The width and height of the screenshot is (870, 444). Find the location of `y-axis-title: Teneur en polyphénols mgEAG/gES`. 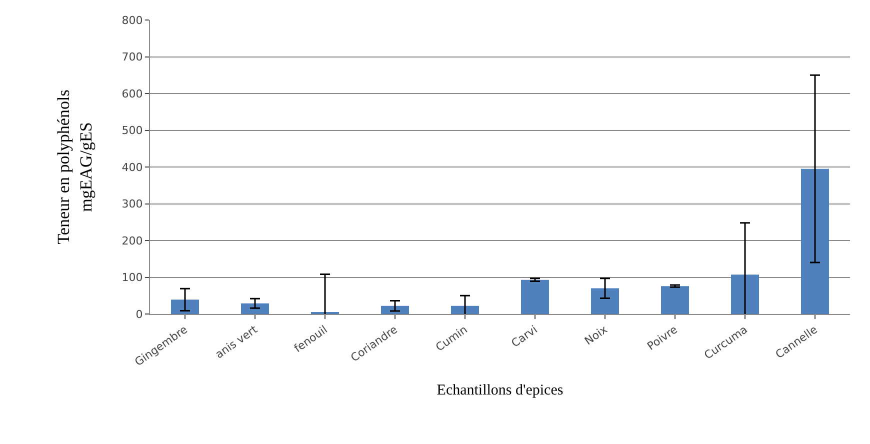

y-axis-title: Teneur en polyphénols mgEAG/gES is located at coordinates (75, 167).